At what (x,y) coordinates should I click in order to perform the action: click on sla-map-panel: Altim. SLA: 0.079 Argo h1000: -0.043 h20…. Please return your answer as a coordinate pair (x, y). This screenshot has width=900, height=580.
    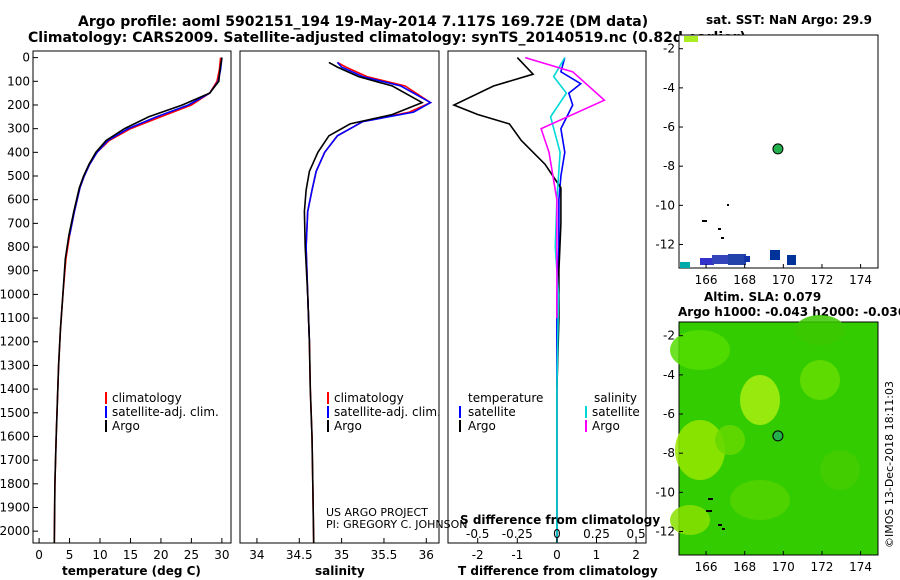
    Looking at the image, I should click on (777, 432).